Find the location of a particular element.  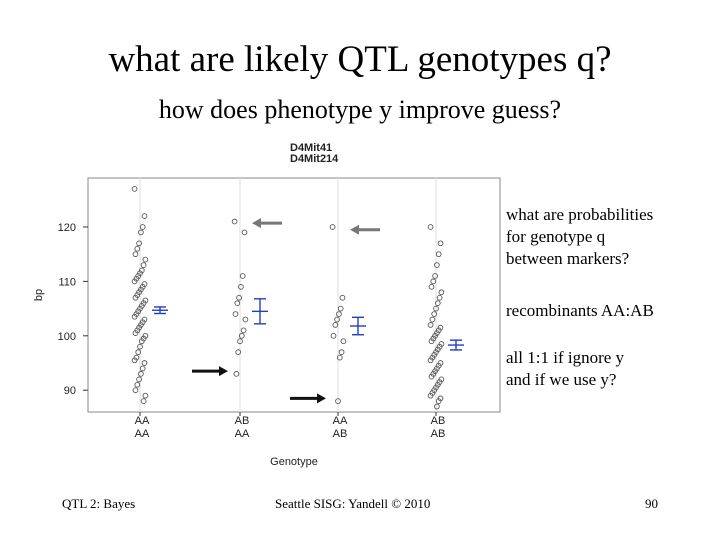

footer-left: QTL 2: Bayes is located at coordinates (99, 503).